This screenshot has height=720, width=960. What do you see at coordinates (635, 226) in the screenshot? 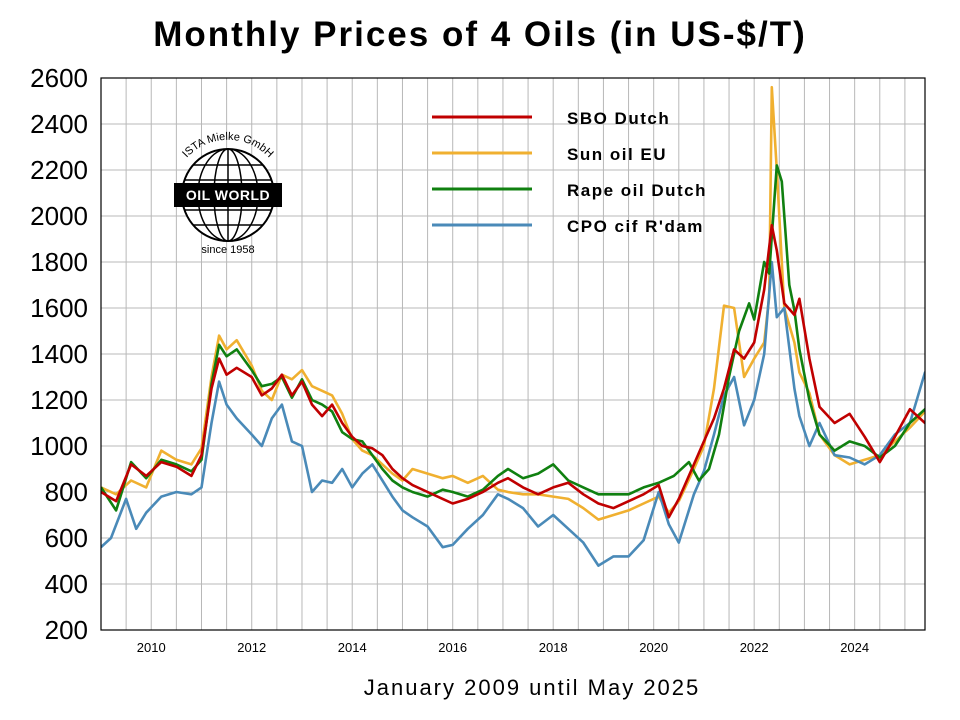
I see `legend-label: CPO cif R'dam` at bounding box center [635, 226].